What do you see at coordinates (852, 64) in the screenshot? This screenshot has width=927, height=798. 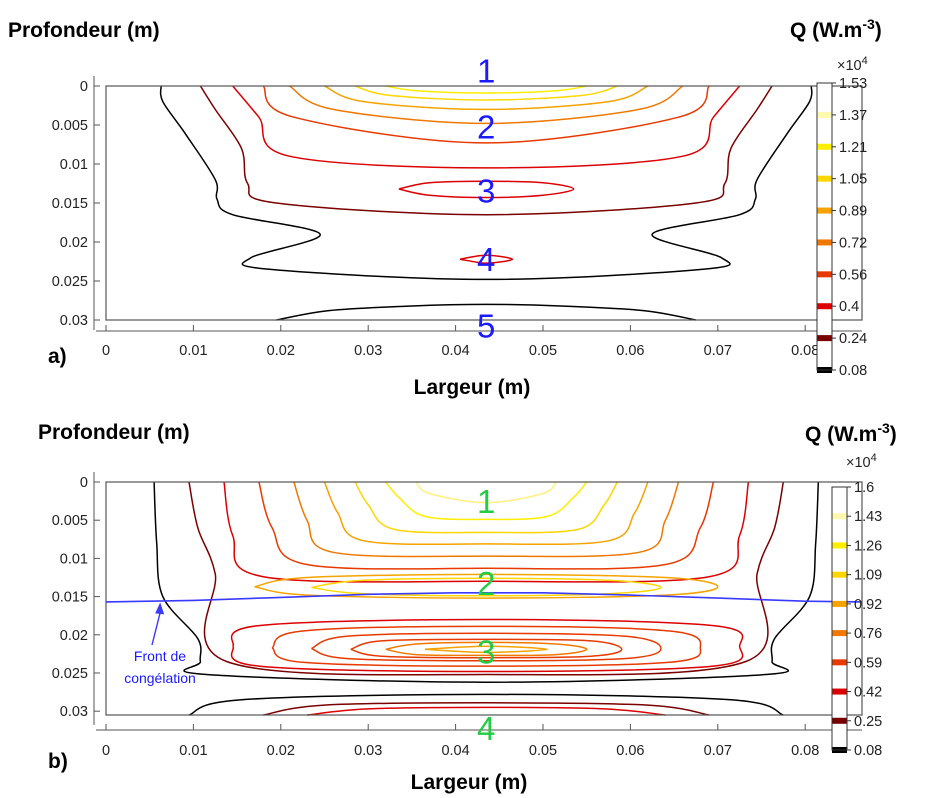 I see `panel-a-colorbar-multiplier: ×10⁴` at bounding box center [852, 64].